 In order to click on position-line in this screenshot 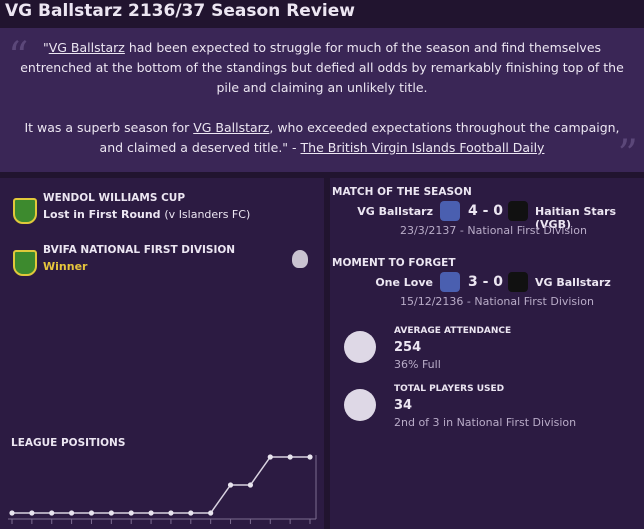, I will do `click(161, 485)`.